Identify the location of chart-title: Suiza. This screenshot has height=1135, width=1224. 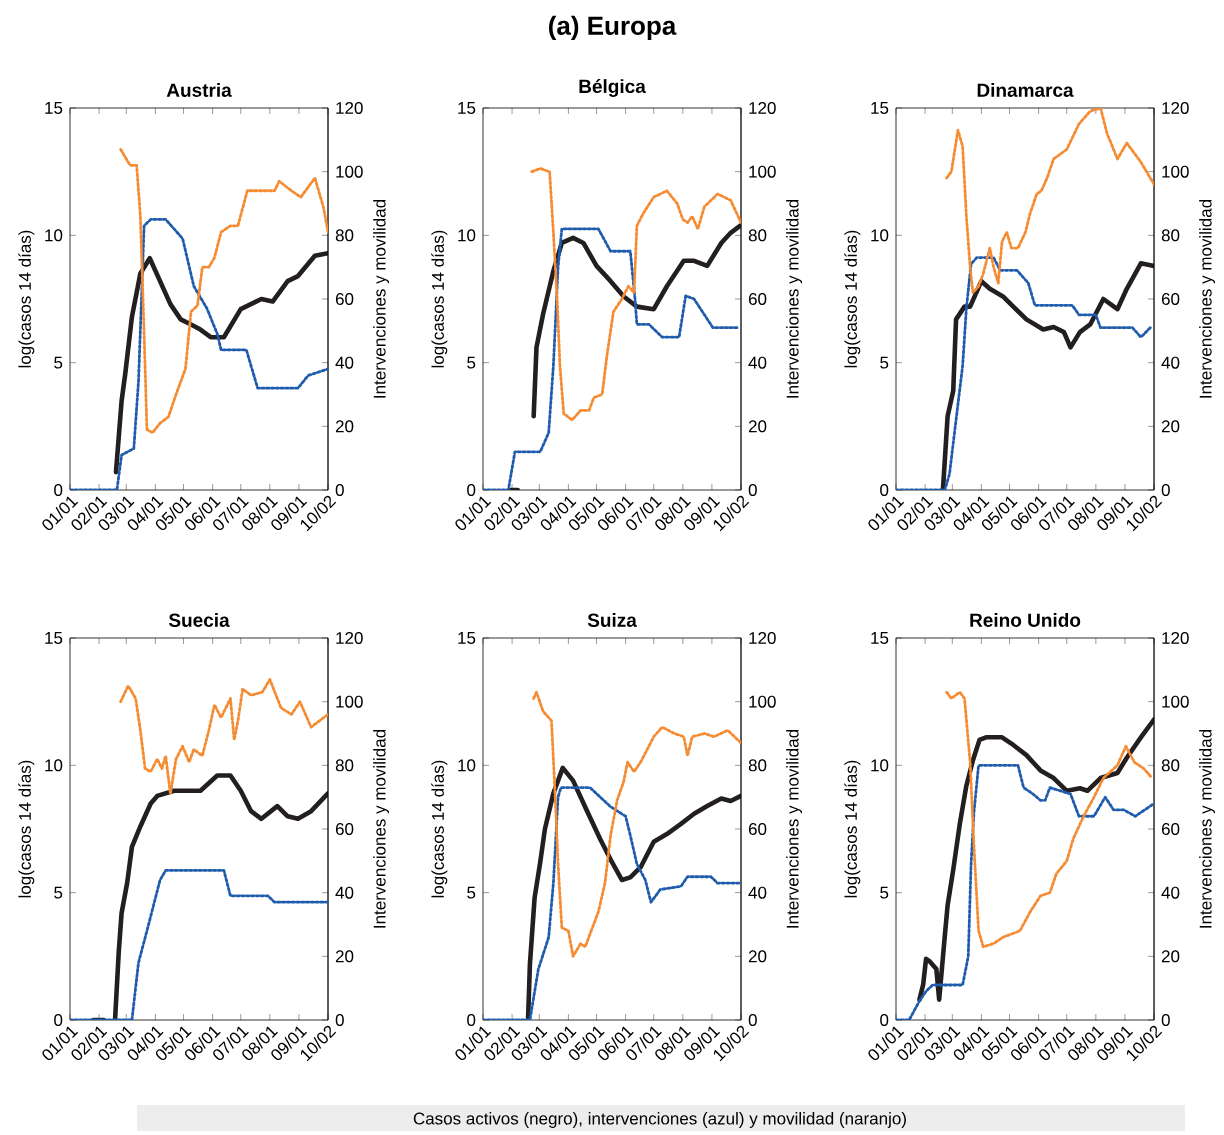
(612, 620).